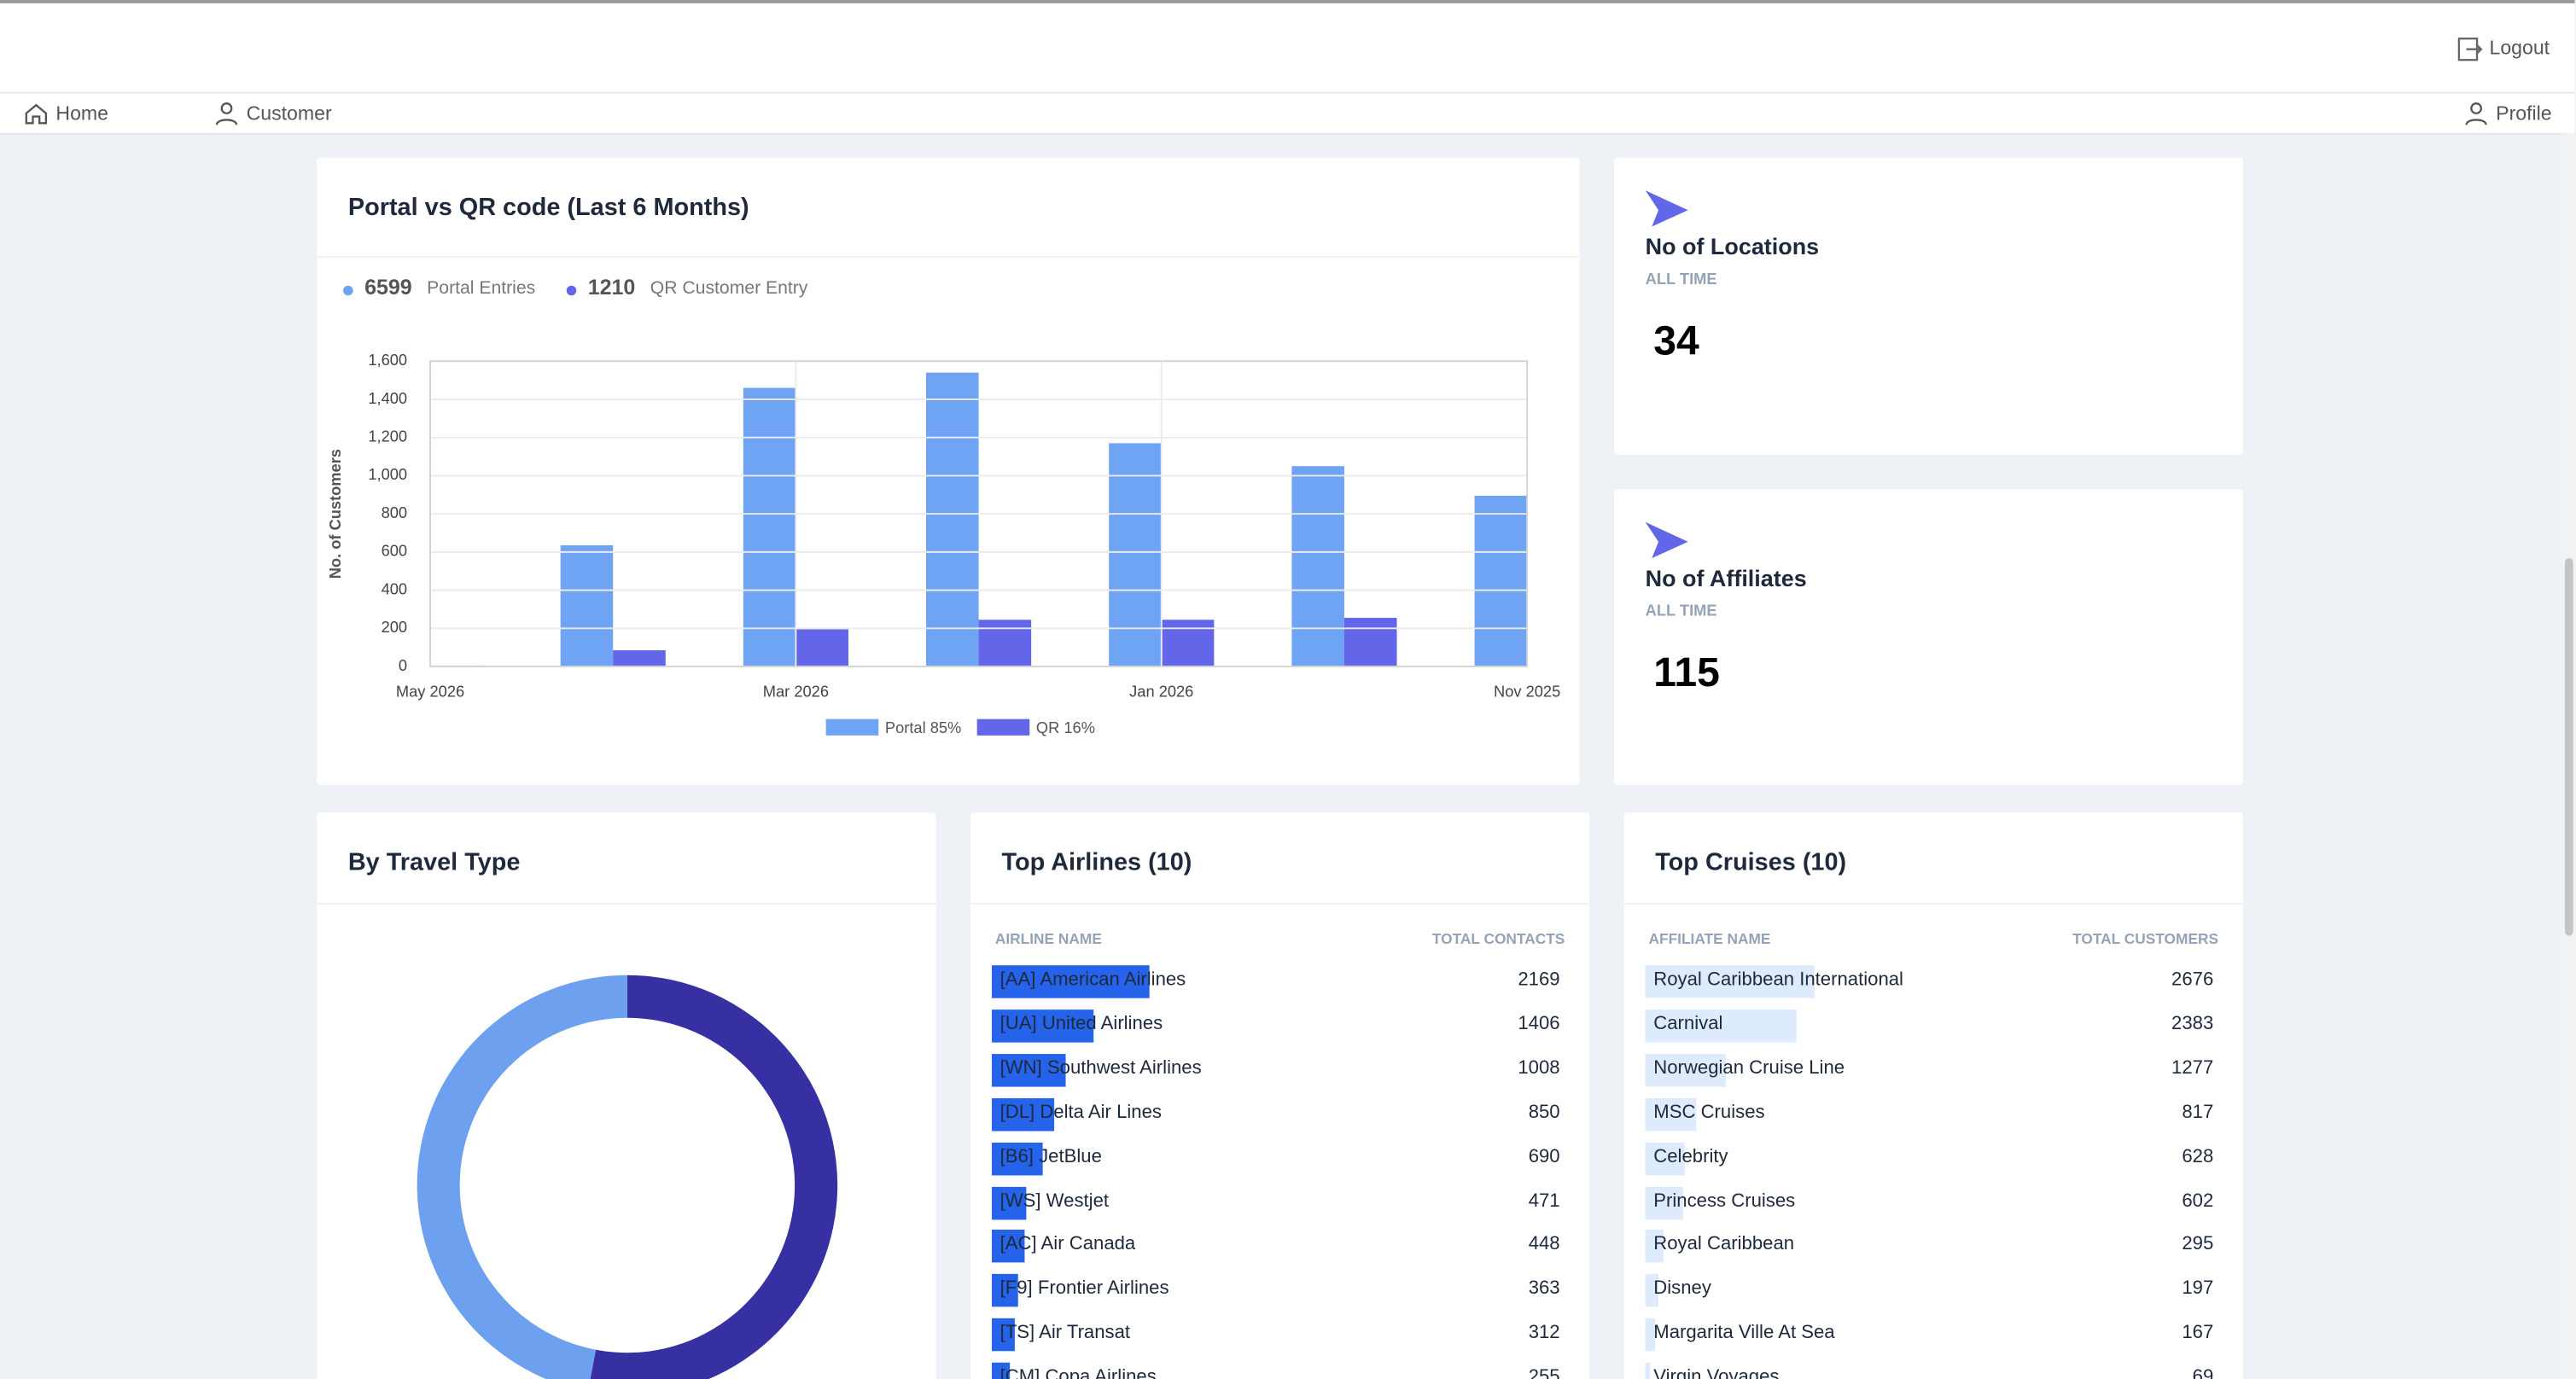  I want to click on y-tick-label: 1,600, so click(387, 360).